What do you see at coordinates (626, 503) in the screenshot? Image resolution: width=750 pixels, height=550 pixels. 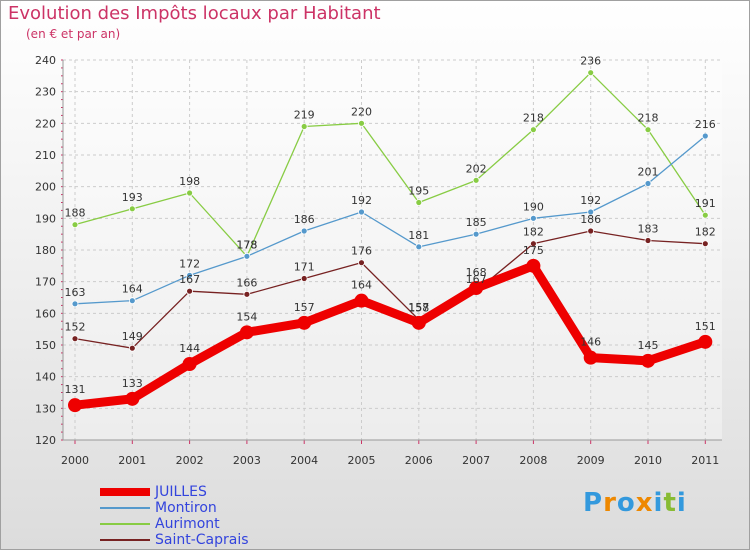 I see `logo-letter: o` at bounding box center [626, 503].